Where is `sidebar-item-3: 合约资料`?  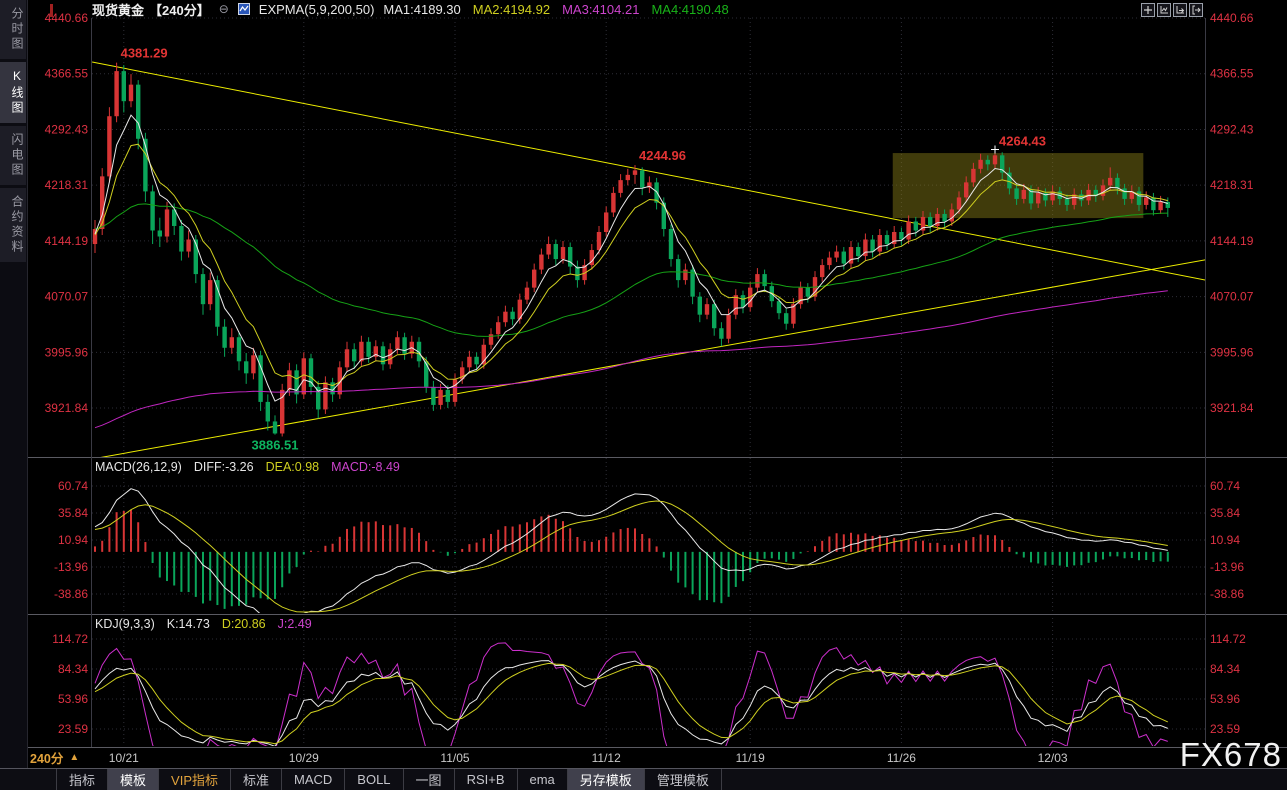
sidebar-item-3: 合约资料 is located at coordinates (13, 225).